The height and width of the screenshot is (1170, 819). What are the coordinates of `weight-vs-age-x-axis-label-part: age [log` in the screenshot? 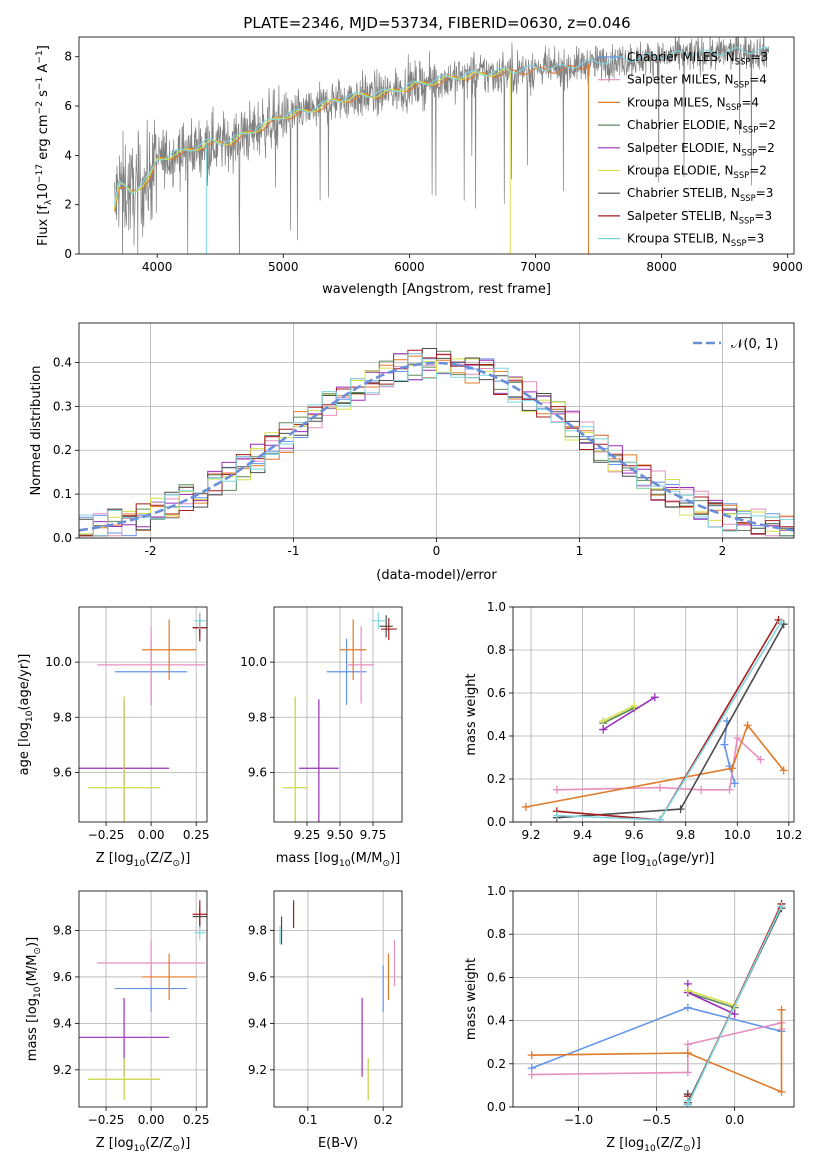 It's located at (619, 858).